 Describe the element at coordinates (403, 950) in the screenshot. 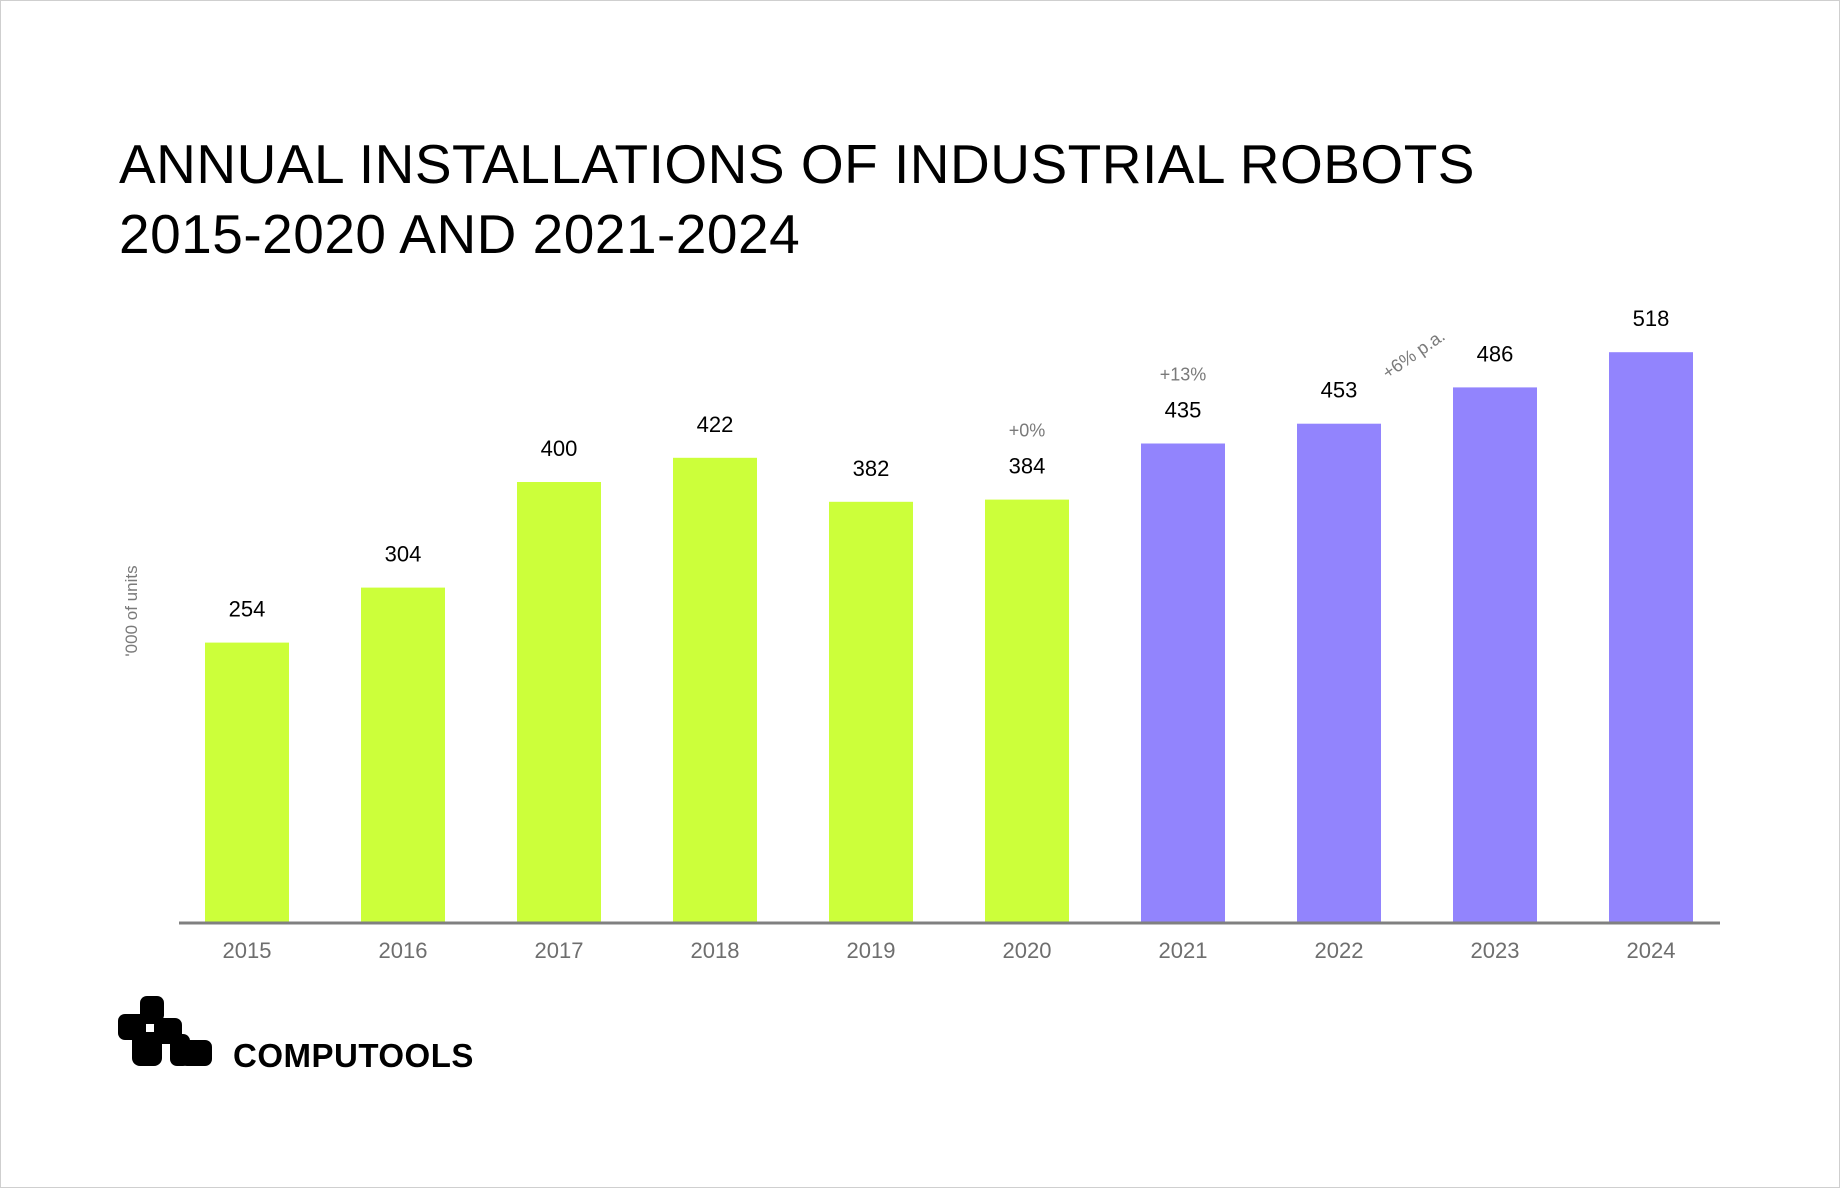

I see `x-tick-label-2016: 2016` at that location.